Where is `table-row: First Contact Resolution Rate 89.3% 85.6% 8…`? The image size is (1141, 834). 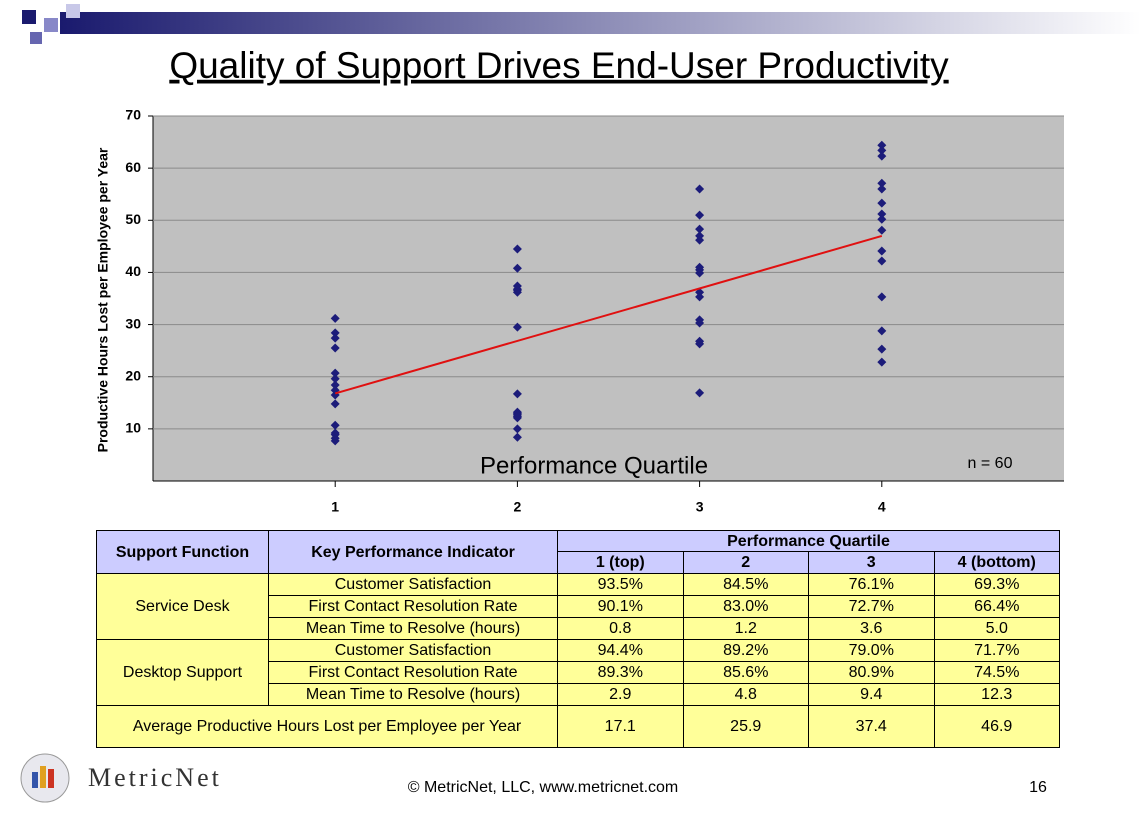 table-row: First Contact Resolution Rate 89.3% 85.6% 8… is located at coordinates (578, 672).